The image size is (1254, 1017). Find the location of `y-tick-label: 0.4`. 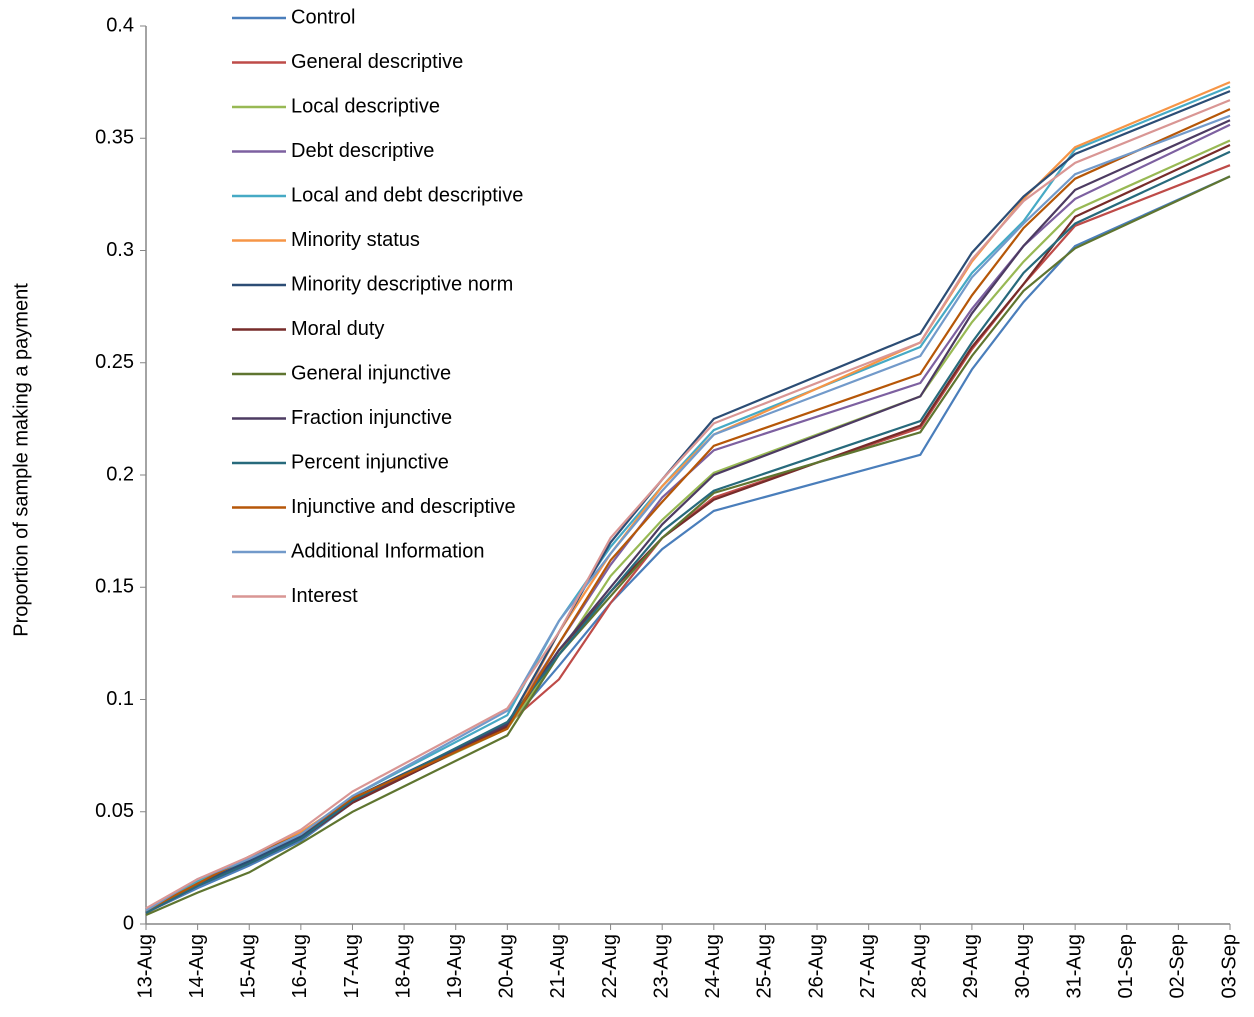

y-tick-label: 0.4 is located at coordinates (120, 25).